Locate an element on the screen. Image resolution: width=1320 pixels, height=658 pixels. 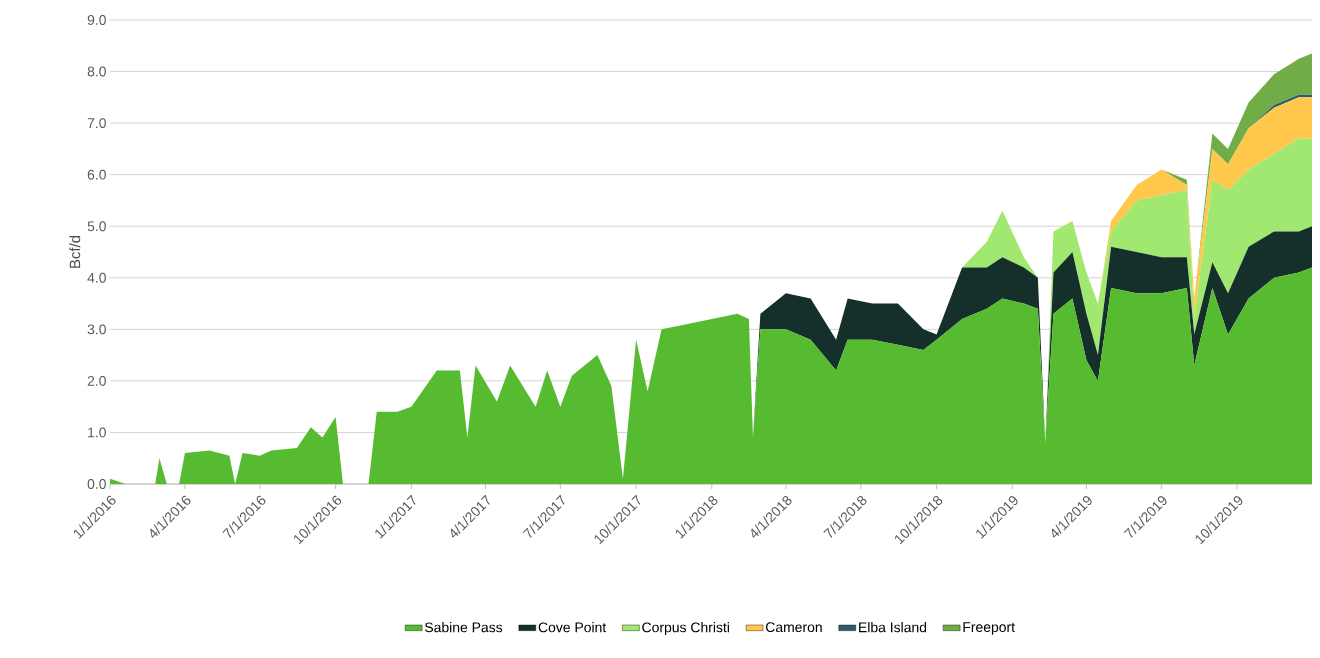
y-tick-label: 4.0 is located at coordinates (96, 277).